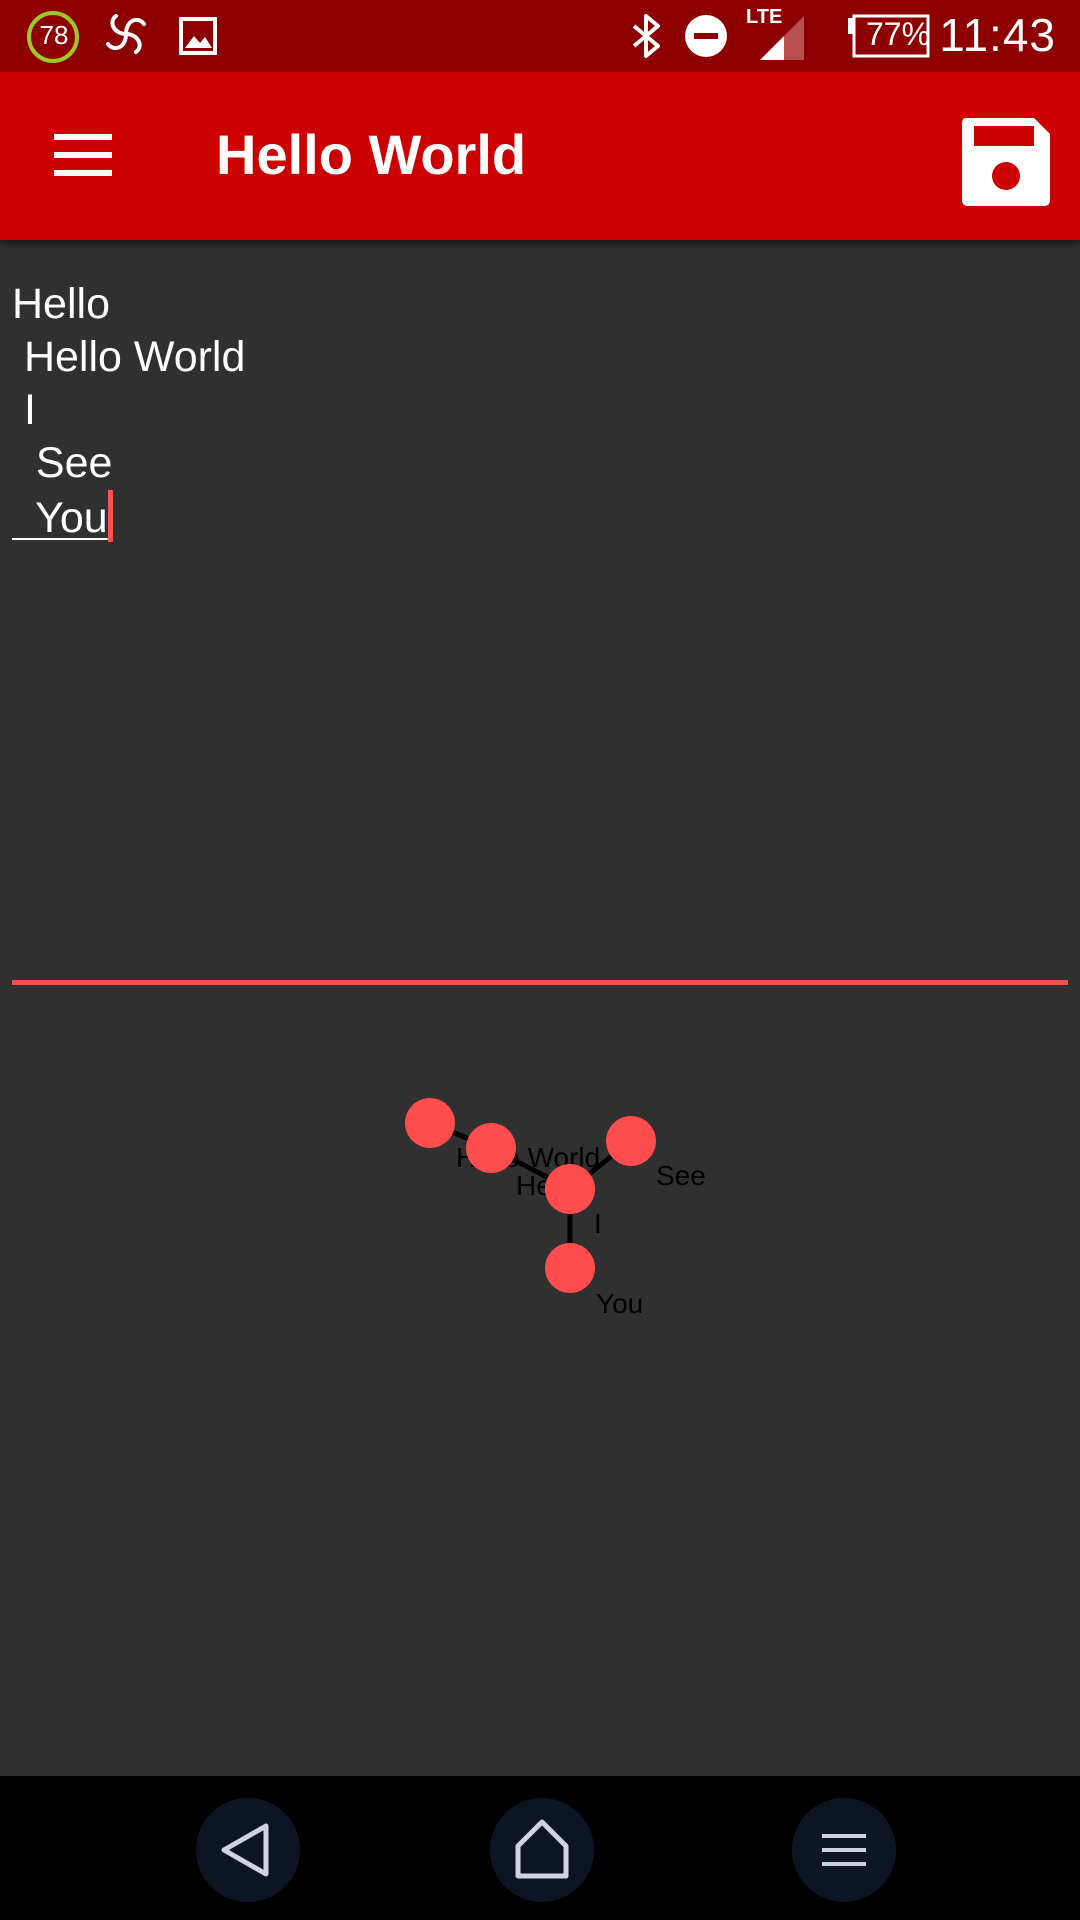 The height and width of the screenshot is (1920, 1080). I want to click on page-title: Hello World, so click(371, 154).